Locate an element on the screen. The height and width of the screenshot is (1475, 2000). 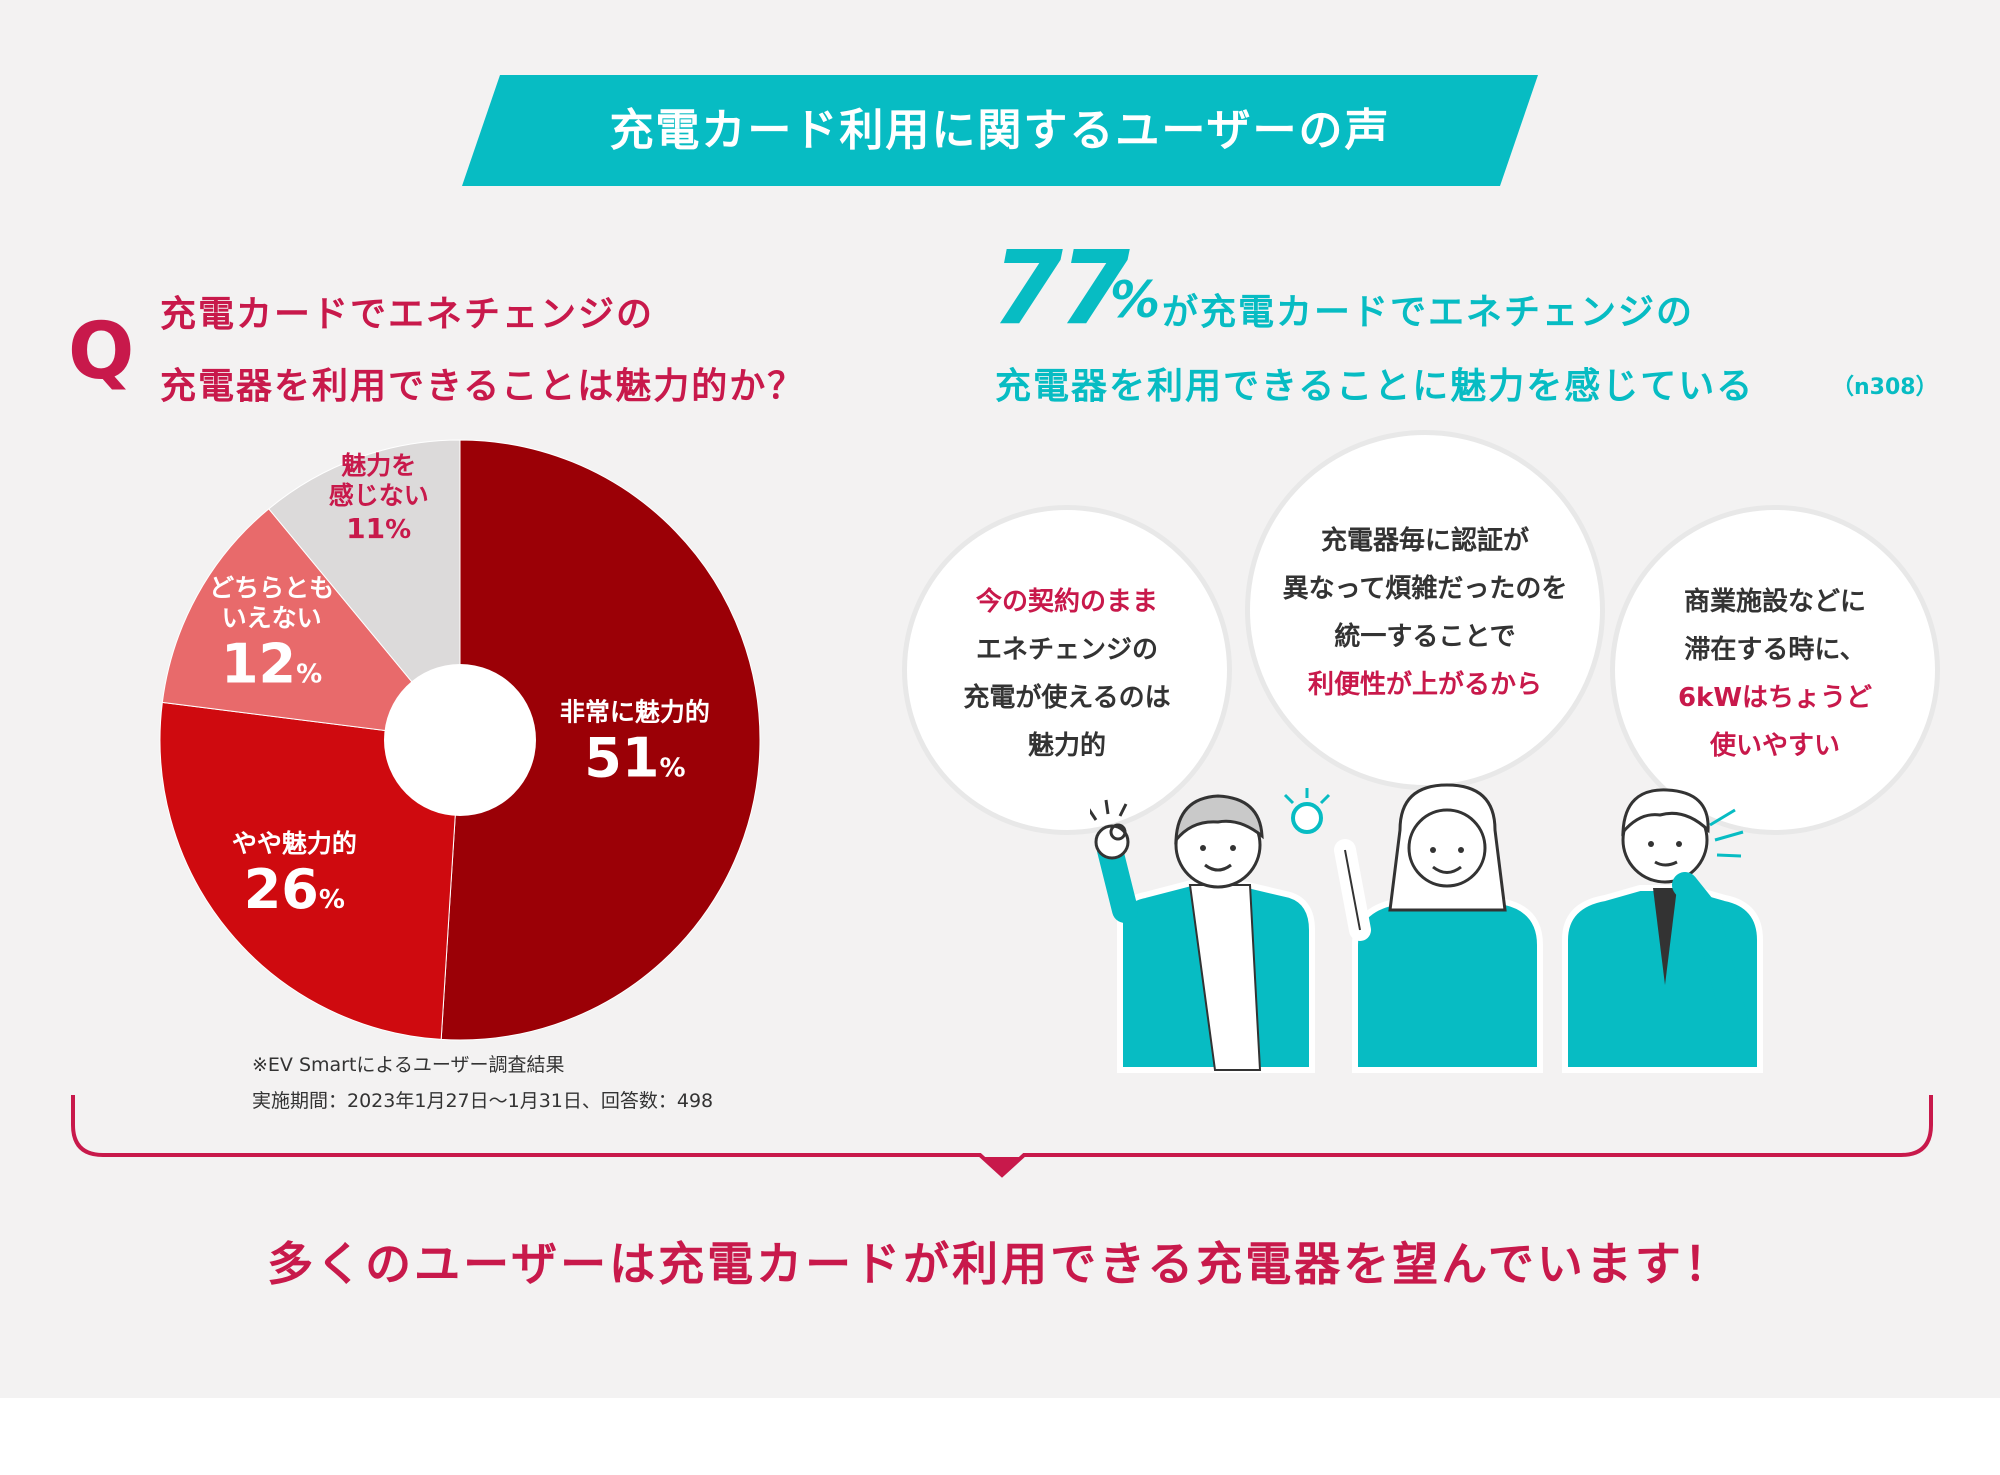
banner-title: 充電カード利用に関するユーザーの声 is located at coordinates (1000, 130).